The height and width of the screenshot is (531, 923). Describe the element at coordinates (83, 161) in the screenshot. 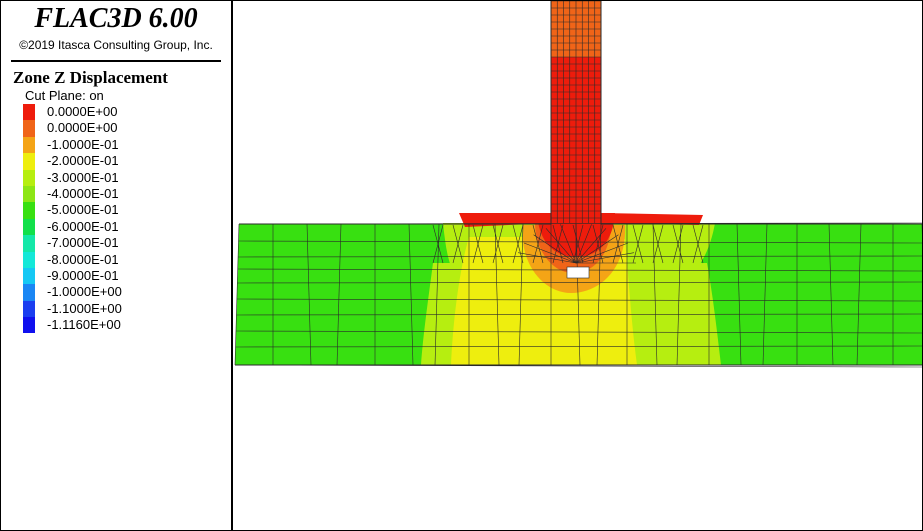

I see `legend-label: -2.0000E-01` at that location.